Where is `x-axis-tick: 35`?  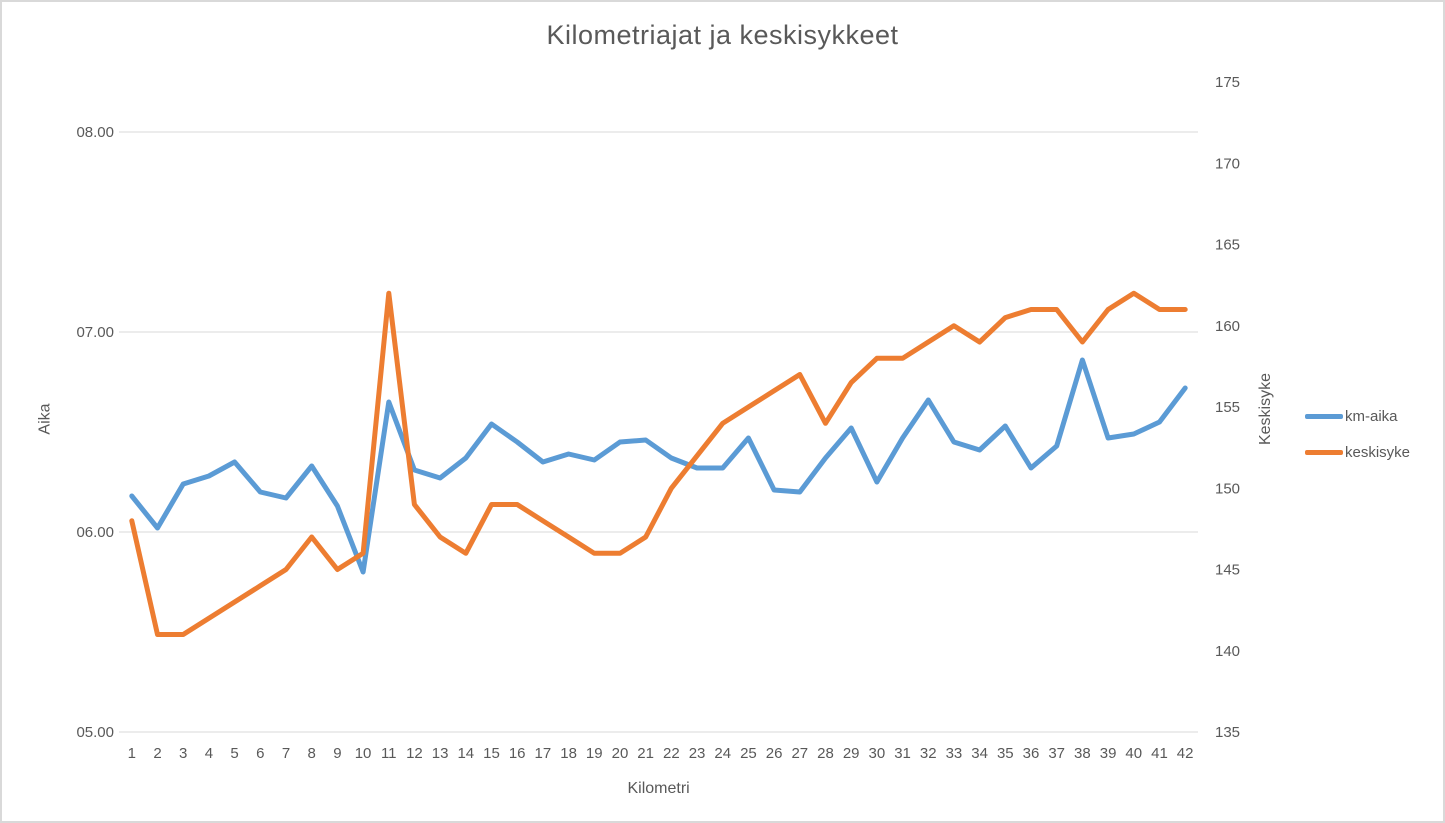 x-axis-tick: 35 is located at coordinates (1005, 753).